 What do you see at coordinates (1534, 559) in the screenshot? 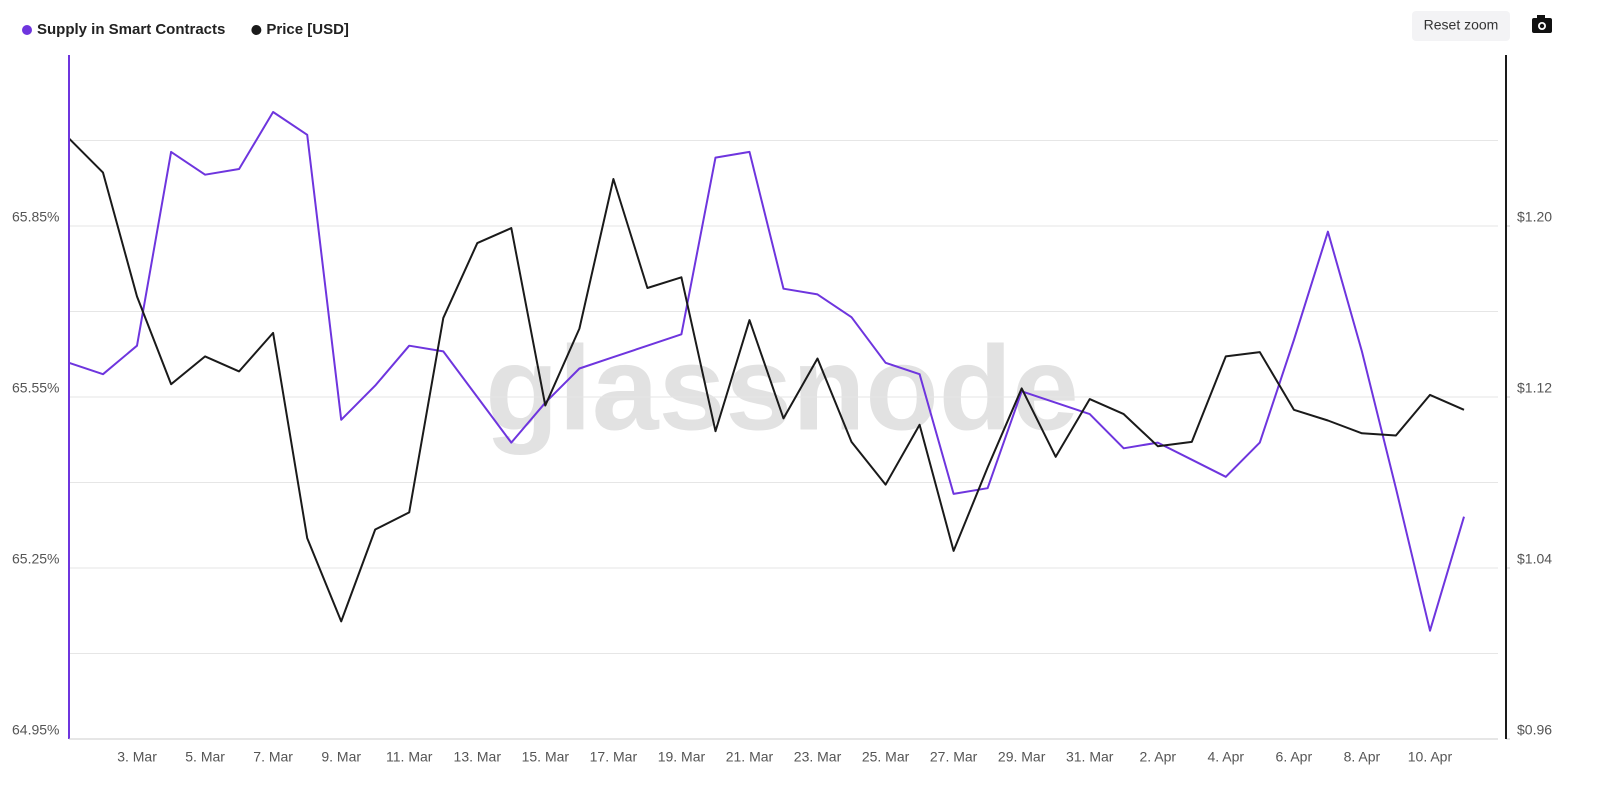
I see `y2-tick-label: $1.04` at bounding box center [1534, 559].